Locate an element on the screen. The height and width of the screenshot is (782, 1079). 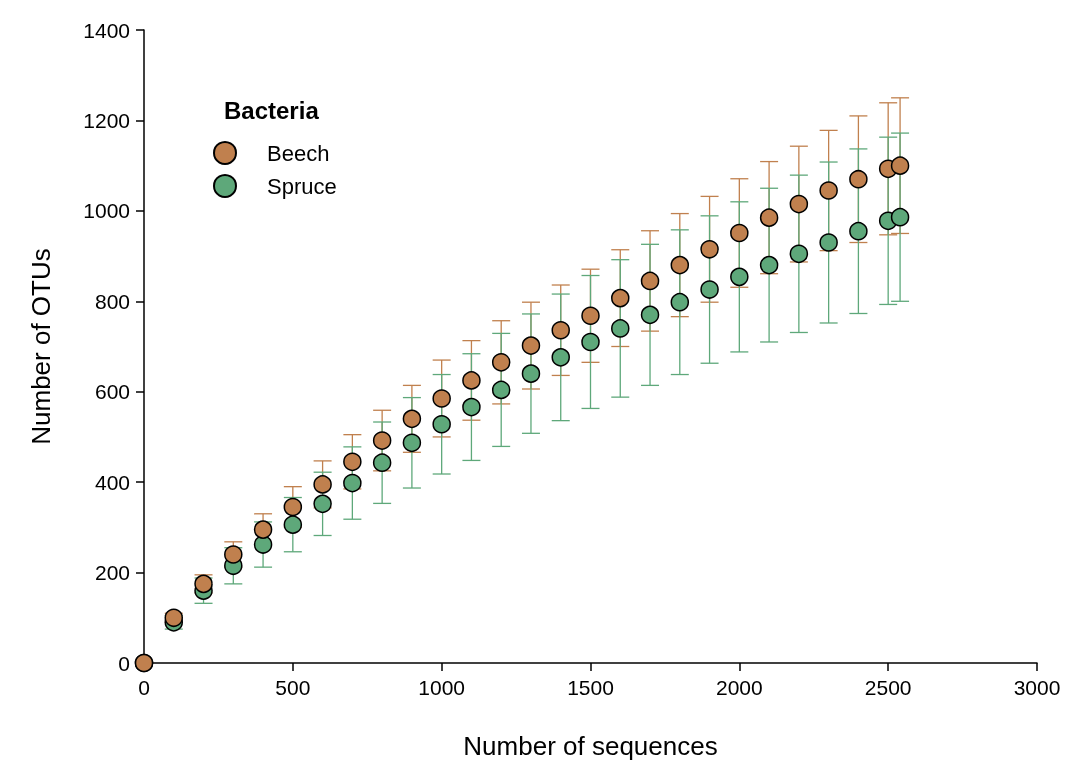
y-tick-label: 1000 is located at coordinates (106, 211).